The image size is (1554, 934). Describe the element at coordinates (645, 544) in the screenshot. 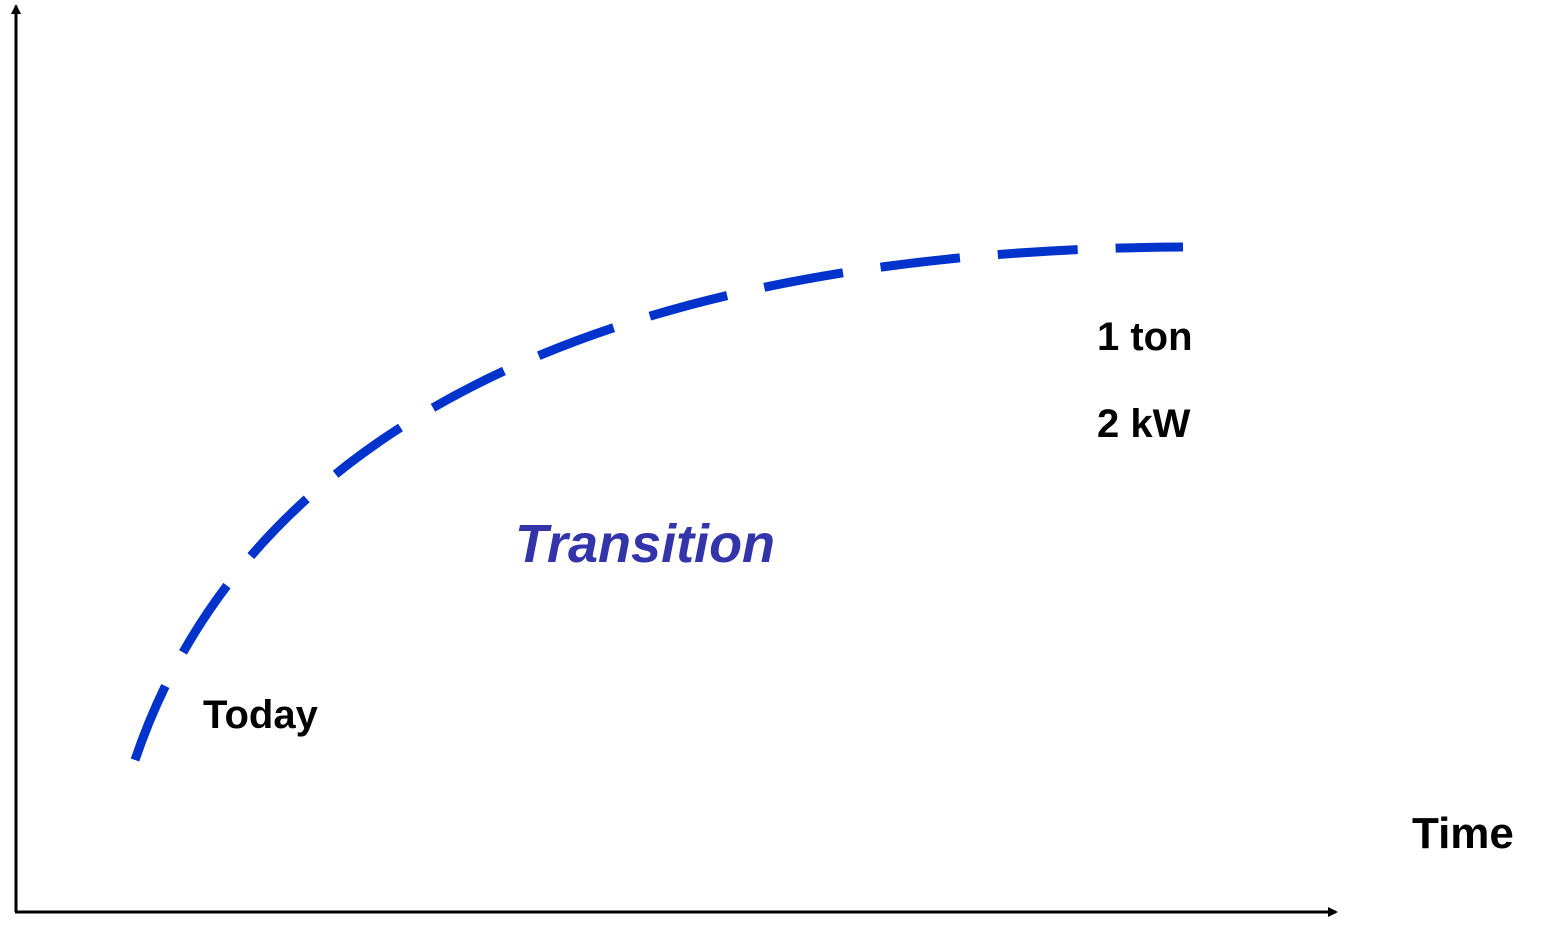

I see `transition-label: Transition` at that location.